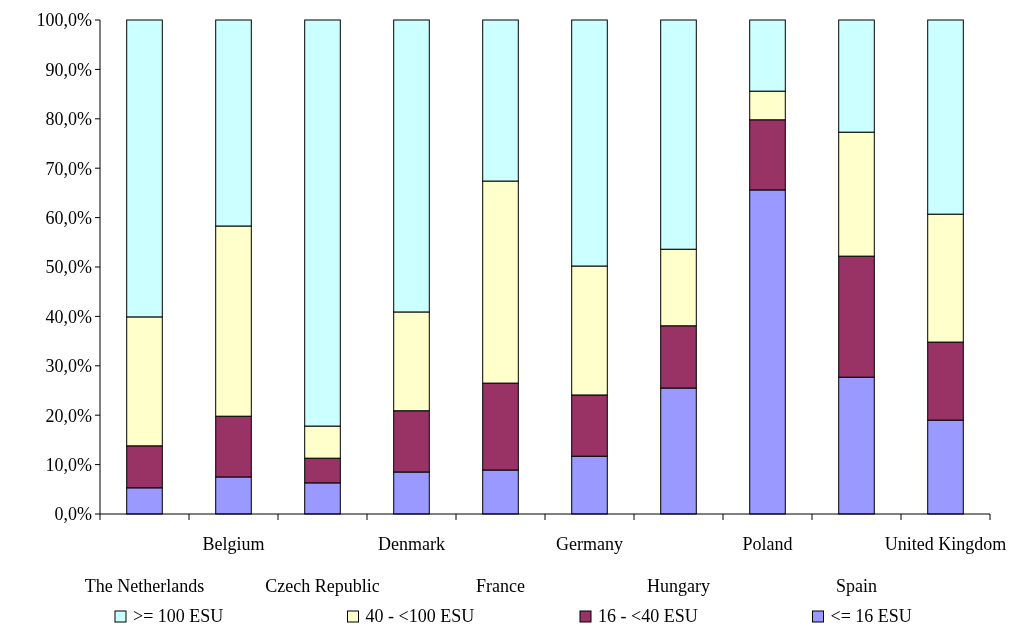  What do you see at coordinates (68, 464) in the screenshot?
I see `y-tick-label: 10,0%` at bounding box center [68, 464].